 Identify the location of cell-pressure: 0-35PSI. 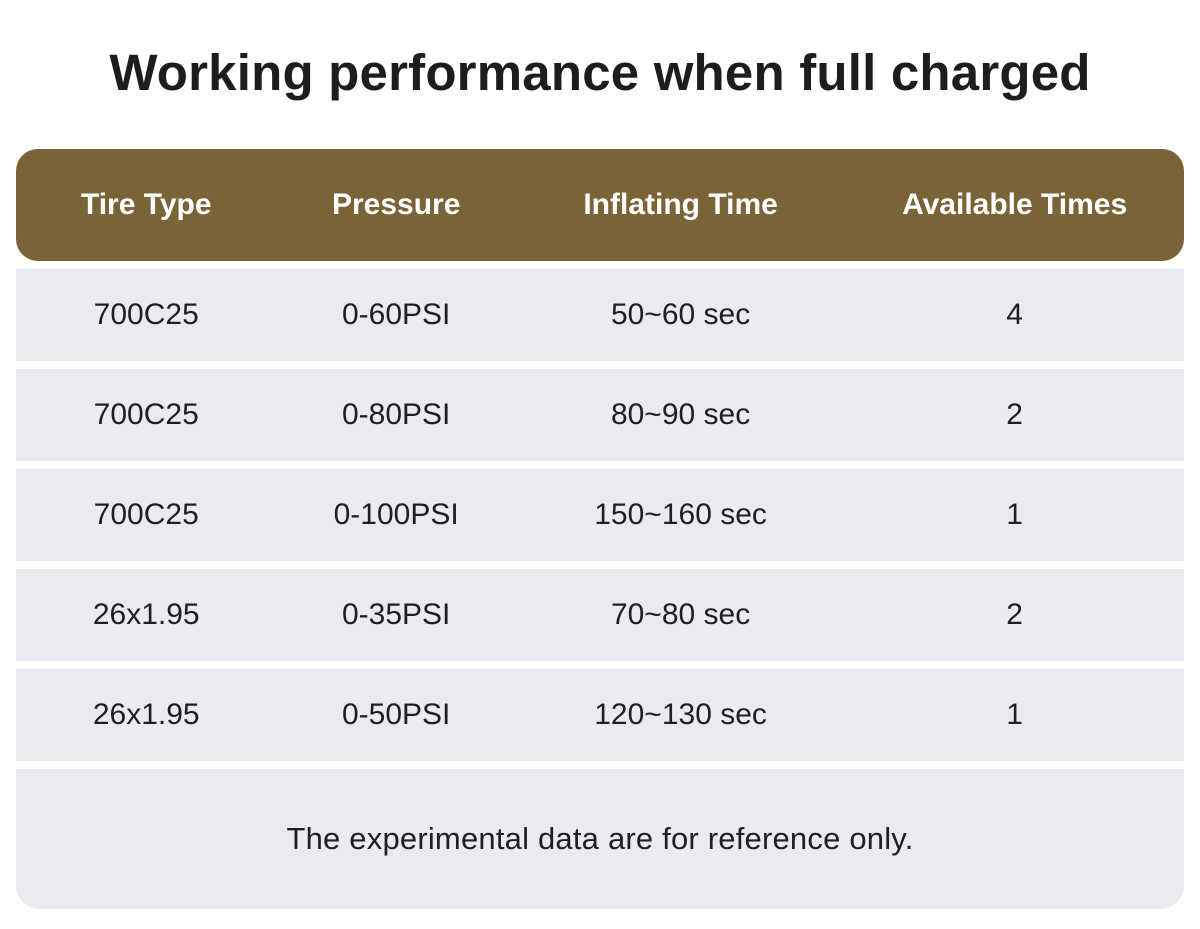
(396, 614).